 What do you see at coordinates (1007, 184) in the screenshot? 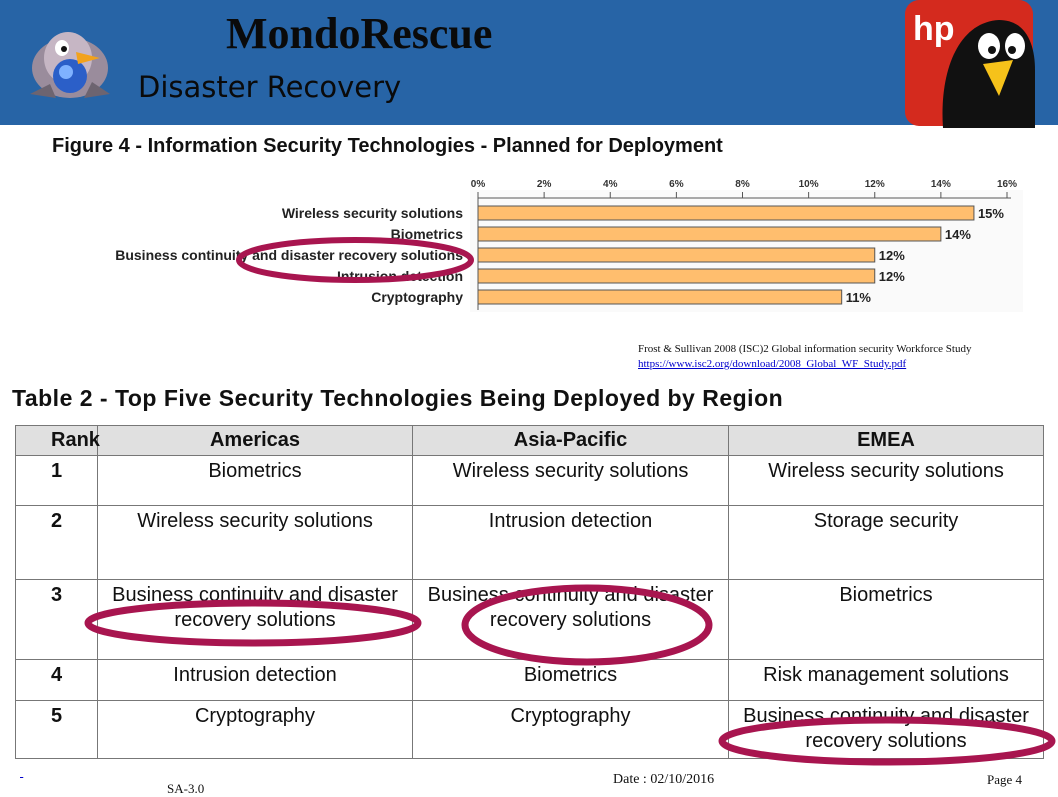
I see `x-tick-label: 16%` at bounding box center [1007, 184].